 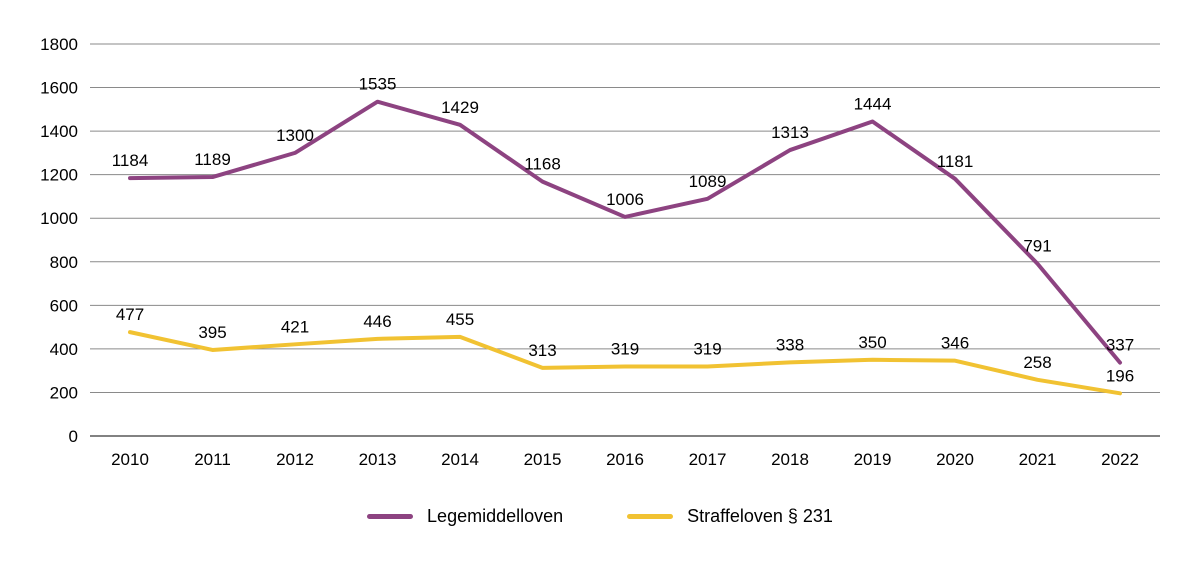 What do you see at coordinates (495, 516) in the screenshot?
I see `legend-label-legemiddelloven: Legemiddelloven` at bounding box center [495, 516].